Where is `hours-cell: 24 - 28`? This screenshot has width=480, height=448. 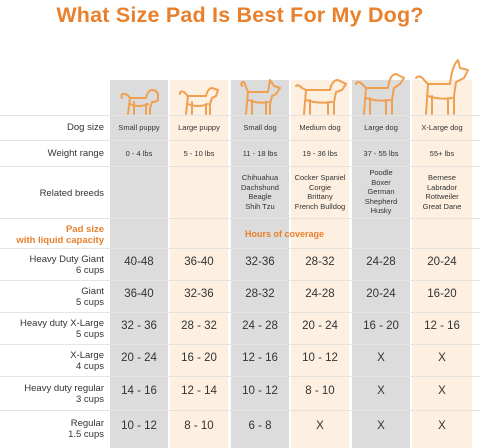 hours-cell: 24 - 28 is located at coordinates (260, 326).